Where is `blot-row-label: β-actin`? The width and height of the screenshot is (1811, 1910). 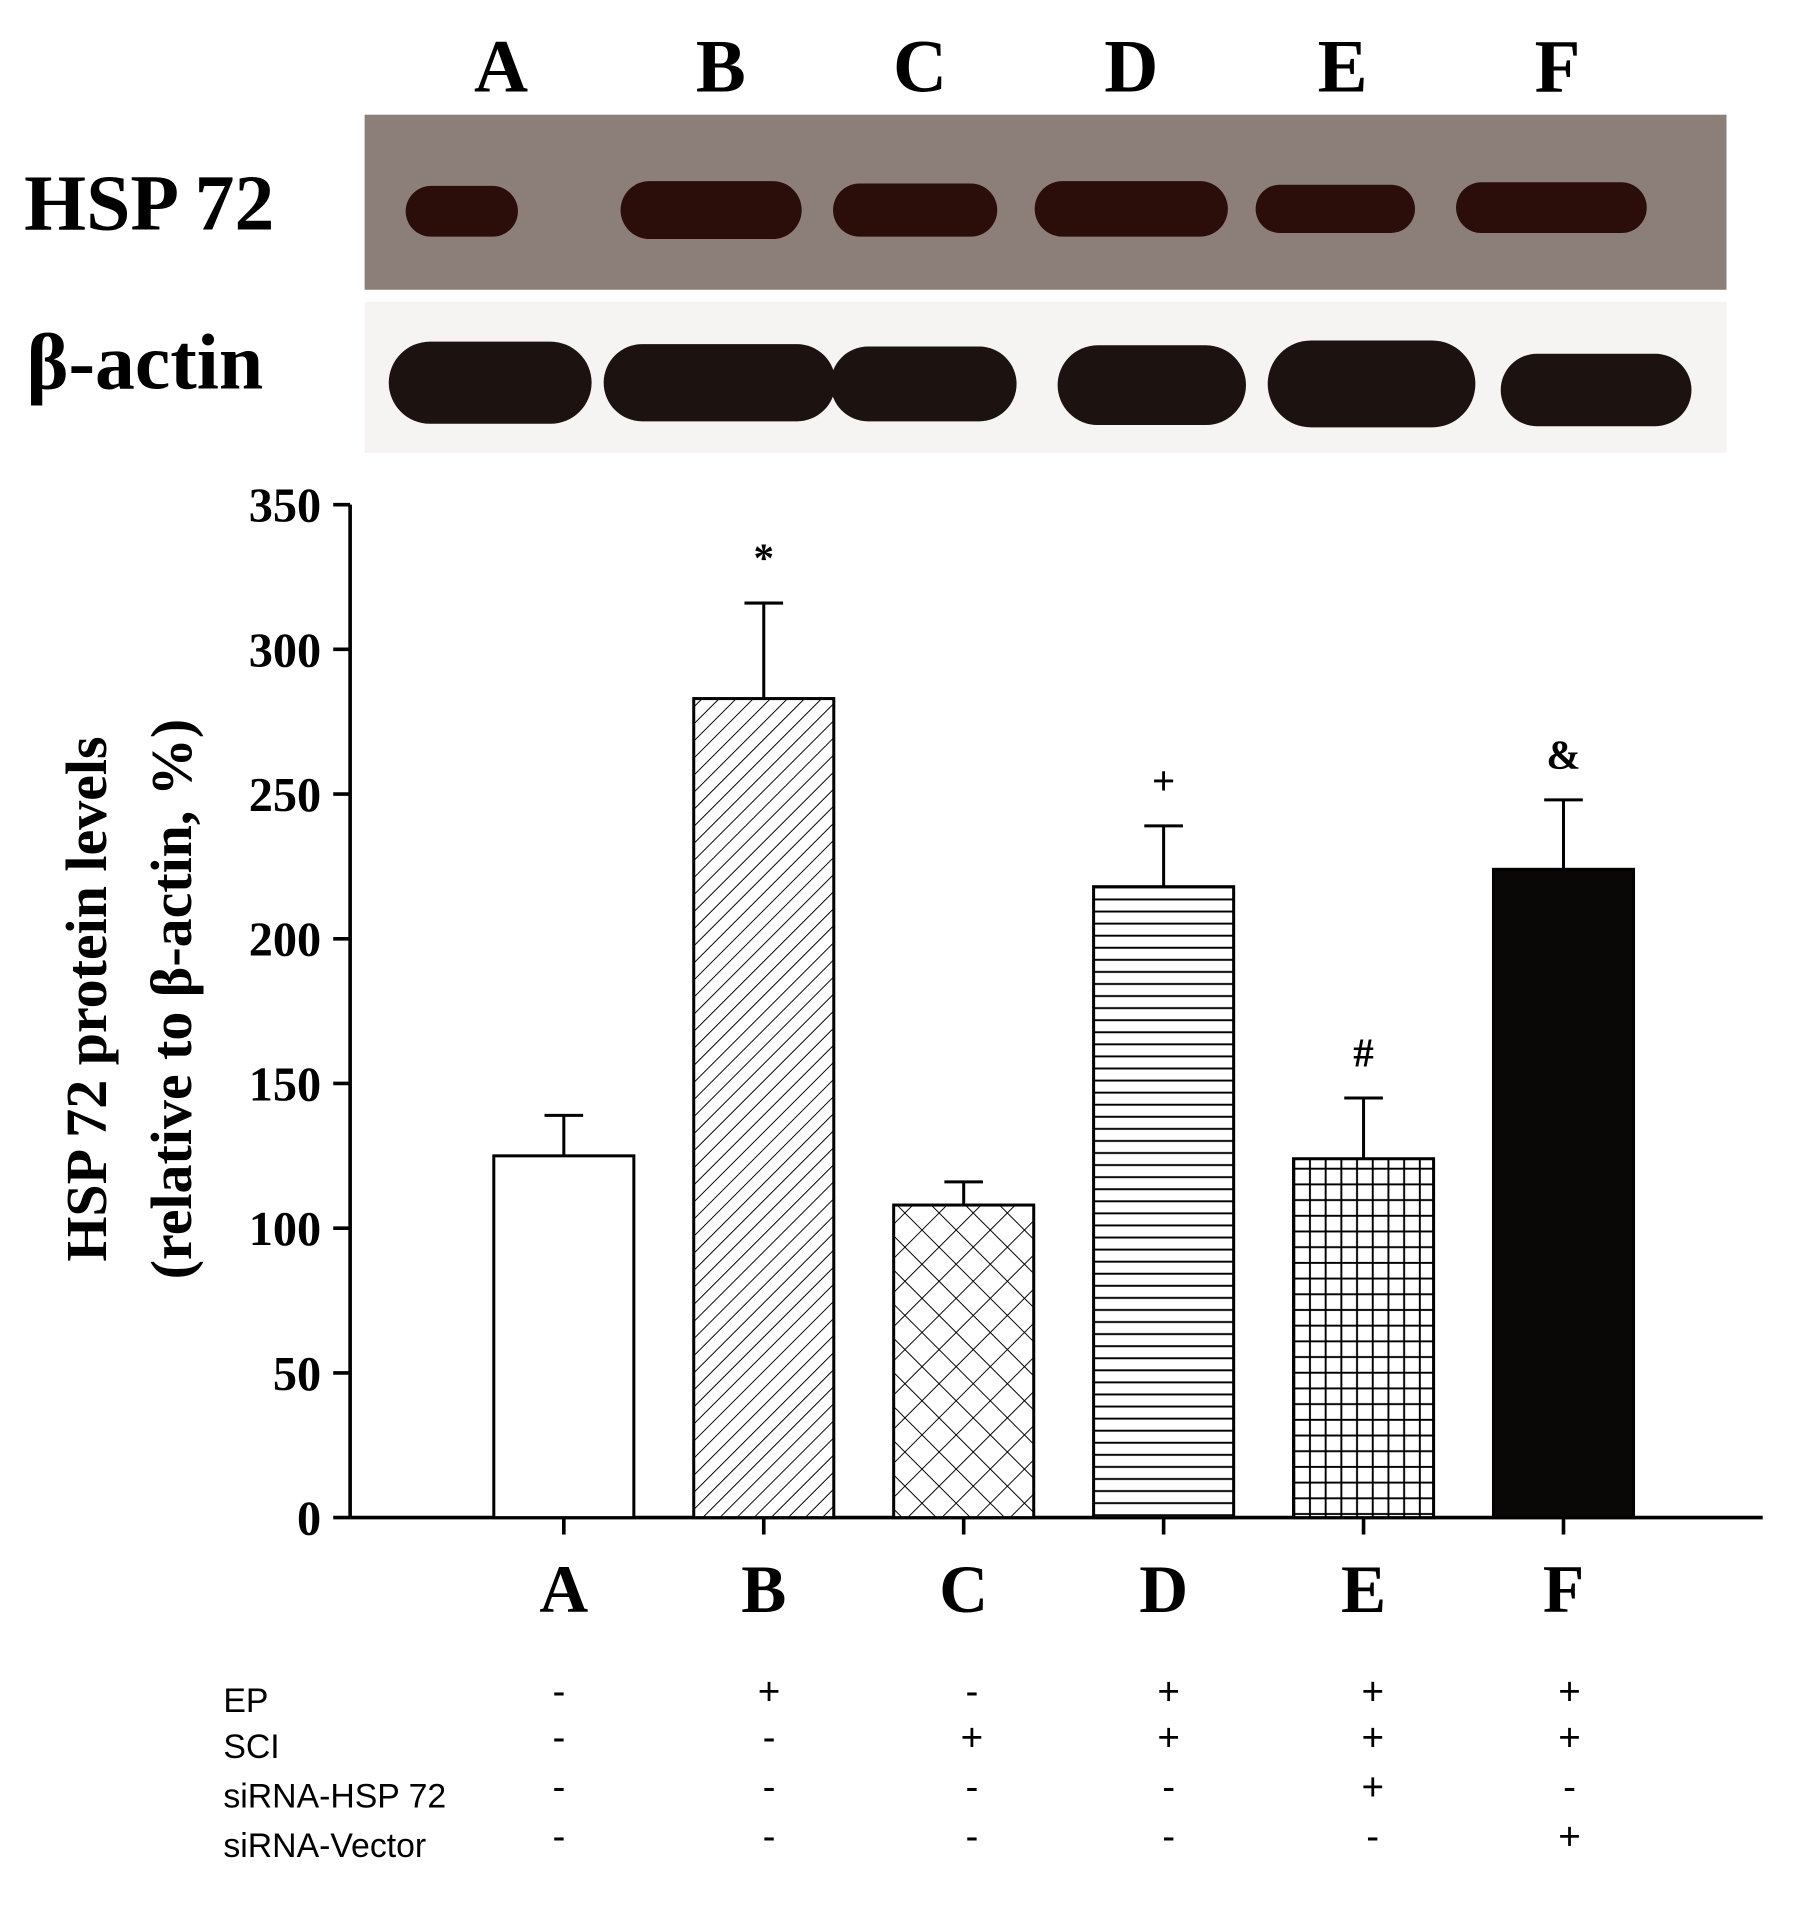
blot-row-label: β-actin is located at coordinates (145, 363).